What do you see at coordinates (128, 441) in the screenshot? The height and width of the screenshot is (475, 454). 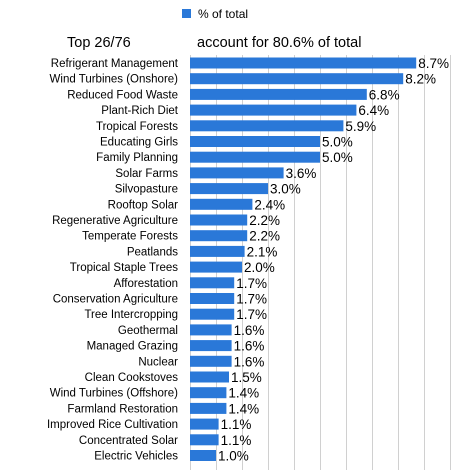 I see `category-label: Concentrated Solar` at bounding box center [128, 441].